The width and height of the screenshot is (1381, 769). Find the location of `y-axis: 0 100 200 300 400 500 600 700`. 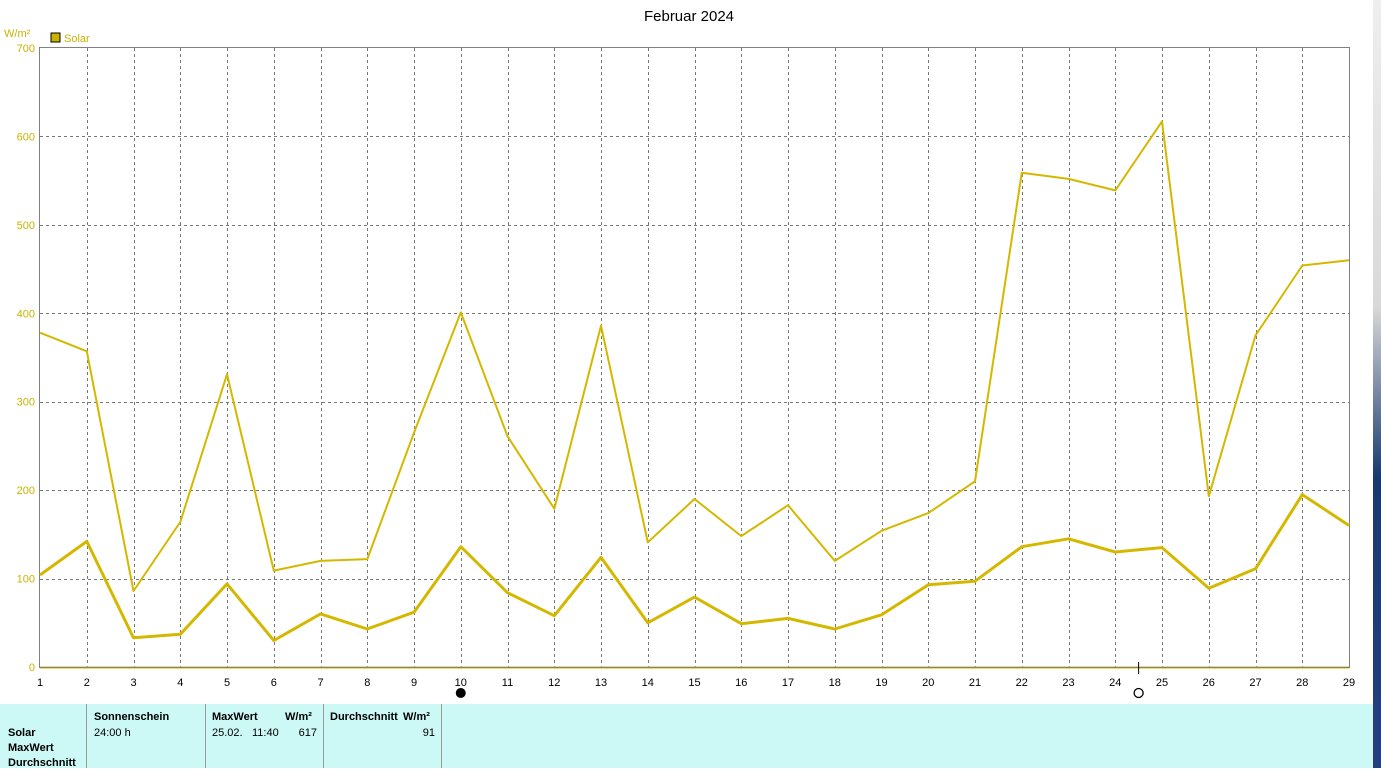

y-axis: 0 100 200 300 400 500 600 700 is located at coordinates (26, 358).